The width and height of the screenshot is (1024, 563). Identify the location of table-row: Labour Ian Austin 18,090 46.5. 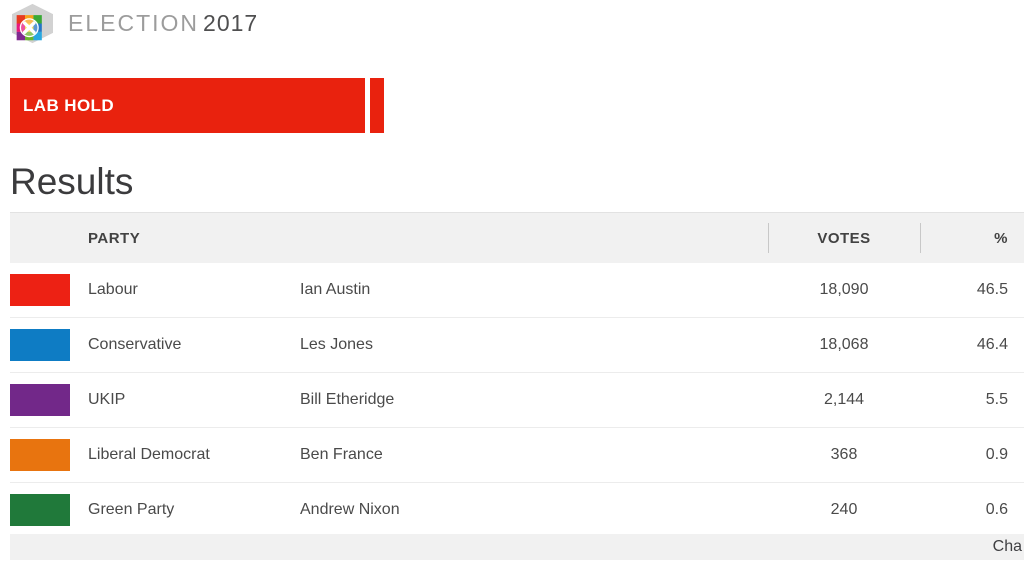
(517, 290).